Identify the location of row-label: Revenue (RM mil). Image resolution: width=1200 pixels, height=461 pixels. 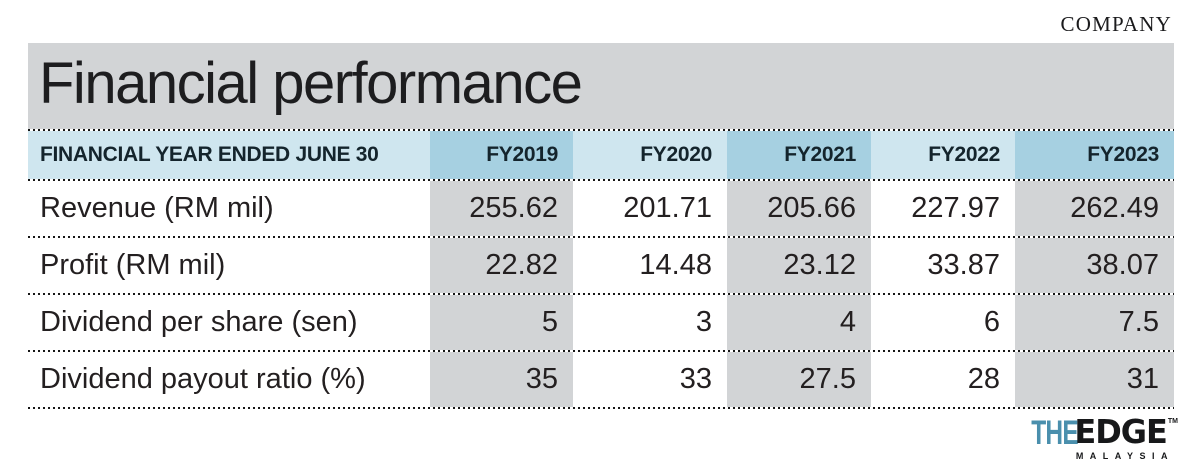
(157, 208).